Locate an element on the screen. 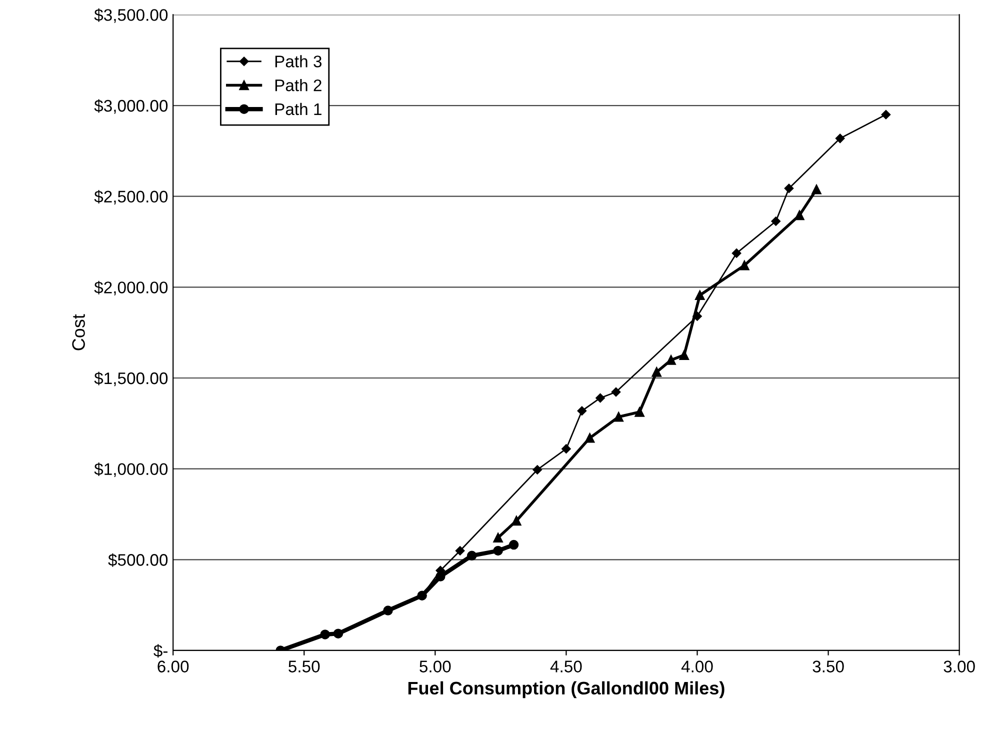  x-tick-label: 4.00 is located at coordinates (697, 666).